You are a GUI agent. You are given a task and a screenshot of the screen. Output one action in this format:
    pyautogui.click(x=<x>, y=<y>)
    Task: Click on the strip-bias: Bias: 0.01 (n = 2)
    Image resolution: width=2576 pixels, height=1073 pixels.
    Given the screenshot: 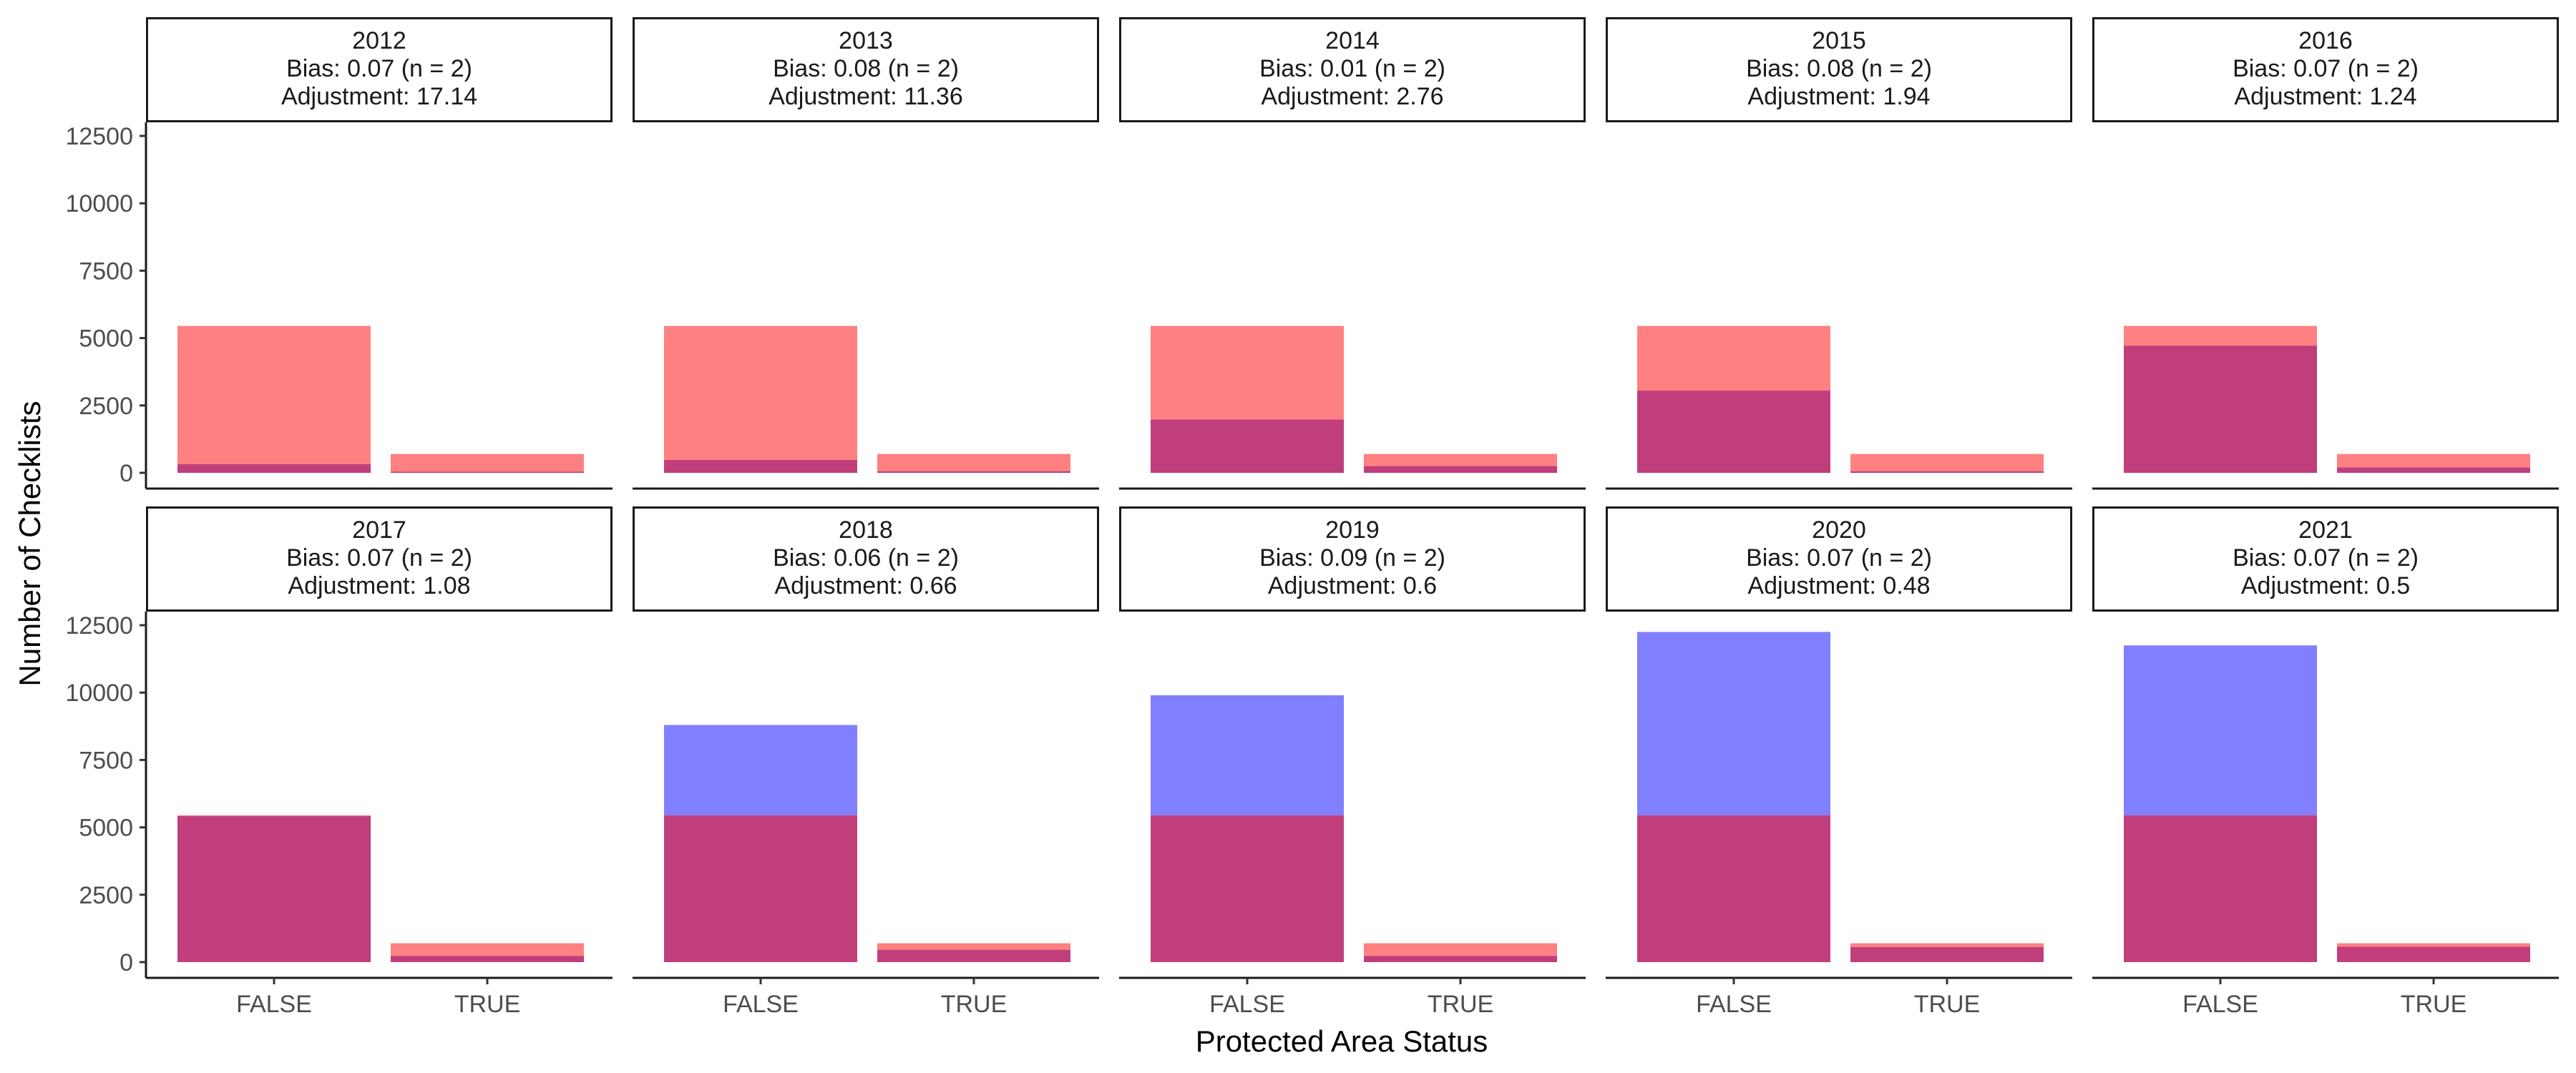 What is the action you would take?
    pyautogui.click(x=1352, y=68)
    